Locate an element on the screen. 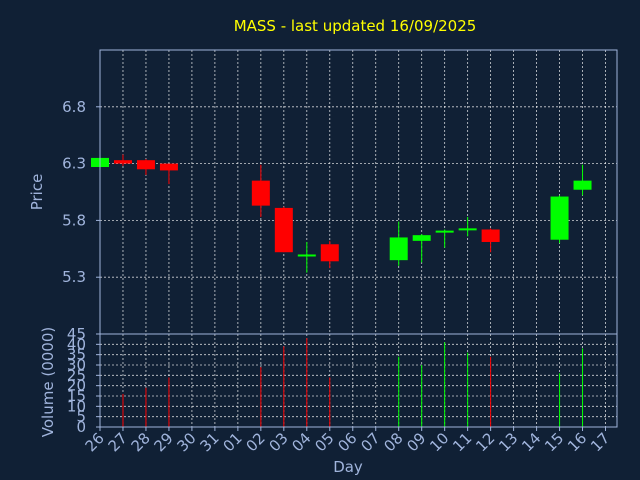 The width and height of the screenshot is (640, 480). volume-tick-label: 20 is located at coordinates (76, 386).